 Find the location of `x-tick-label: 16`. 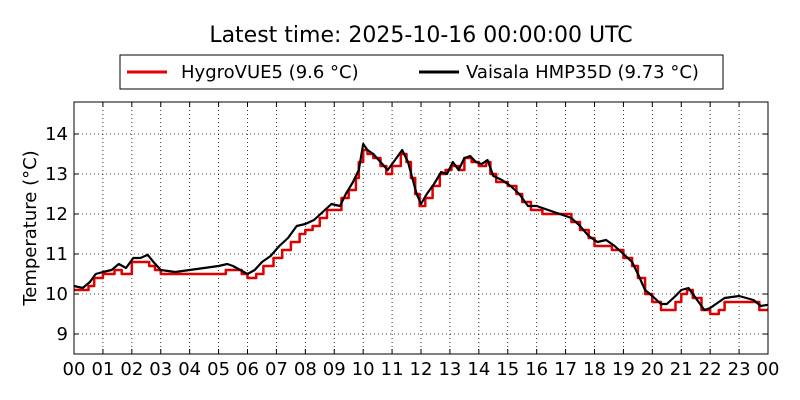

x-tick-label: 16 is located at coordinates (536, 369).